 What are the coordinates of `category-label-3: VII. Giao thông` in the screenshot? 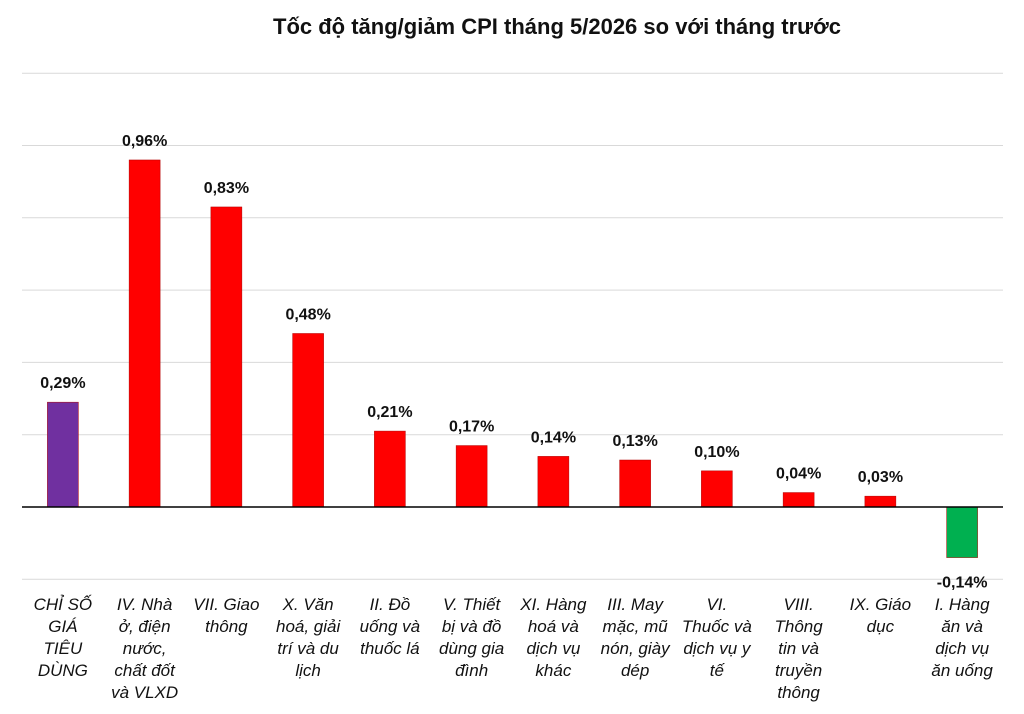 It's located at (226, 615).